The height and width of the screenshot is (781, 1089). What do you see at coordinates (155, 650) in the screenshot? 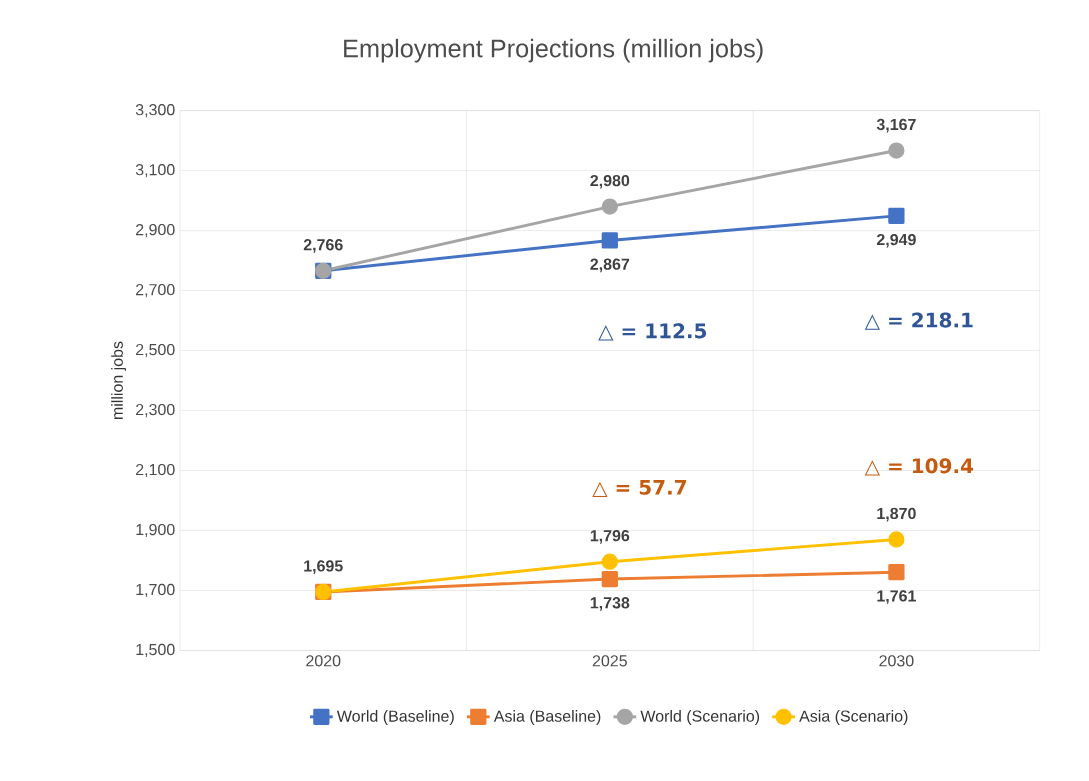
I see `y-tick-label: 1,500` at bounding box center [155, 650].